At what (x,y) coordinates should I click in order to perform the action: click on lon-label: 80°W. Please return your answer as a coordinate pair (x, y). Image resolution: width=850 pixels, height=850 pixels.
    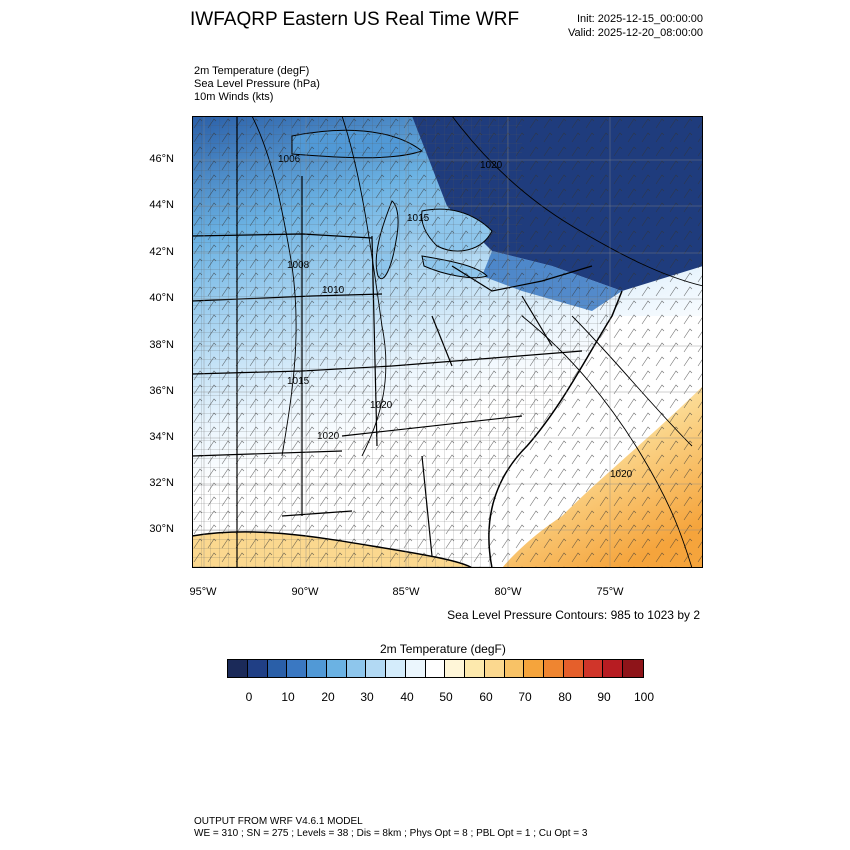
    Looking at the image, I should click on (508, 592).